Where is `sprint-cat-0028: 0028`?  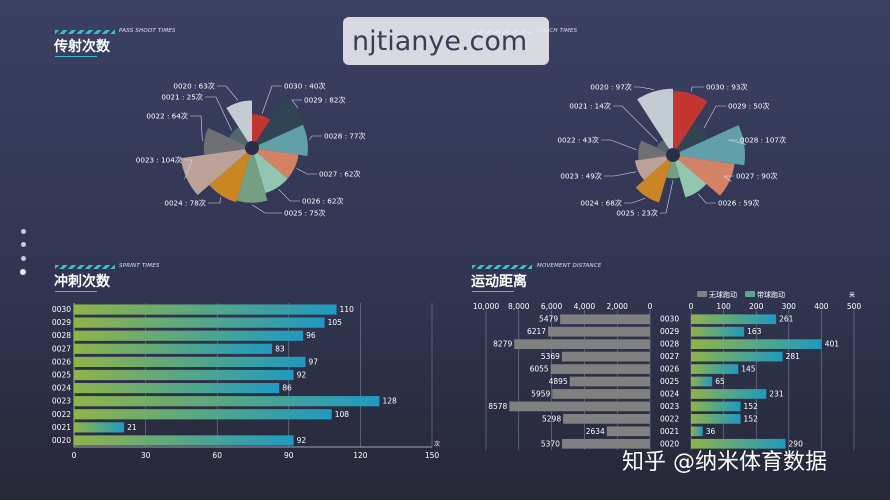 sprint-cat-0028: 0028 is located at coordinates (61, 335).